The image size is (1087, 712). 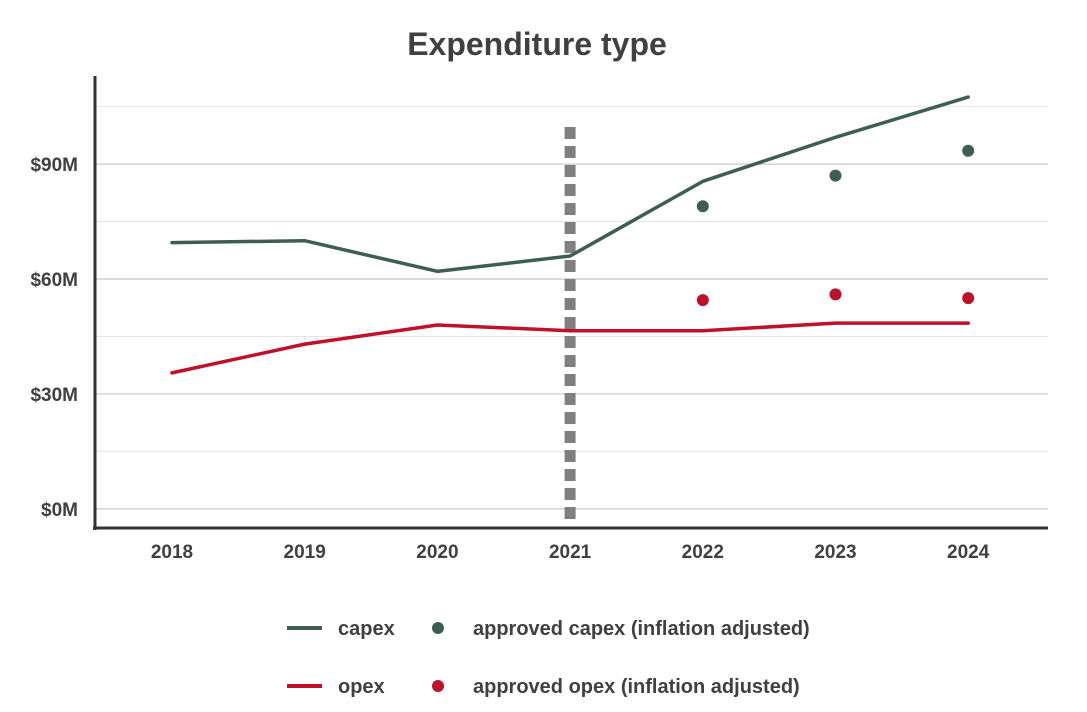 I want to click on x-tick-label: 2022, so click(x=703, y=552).